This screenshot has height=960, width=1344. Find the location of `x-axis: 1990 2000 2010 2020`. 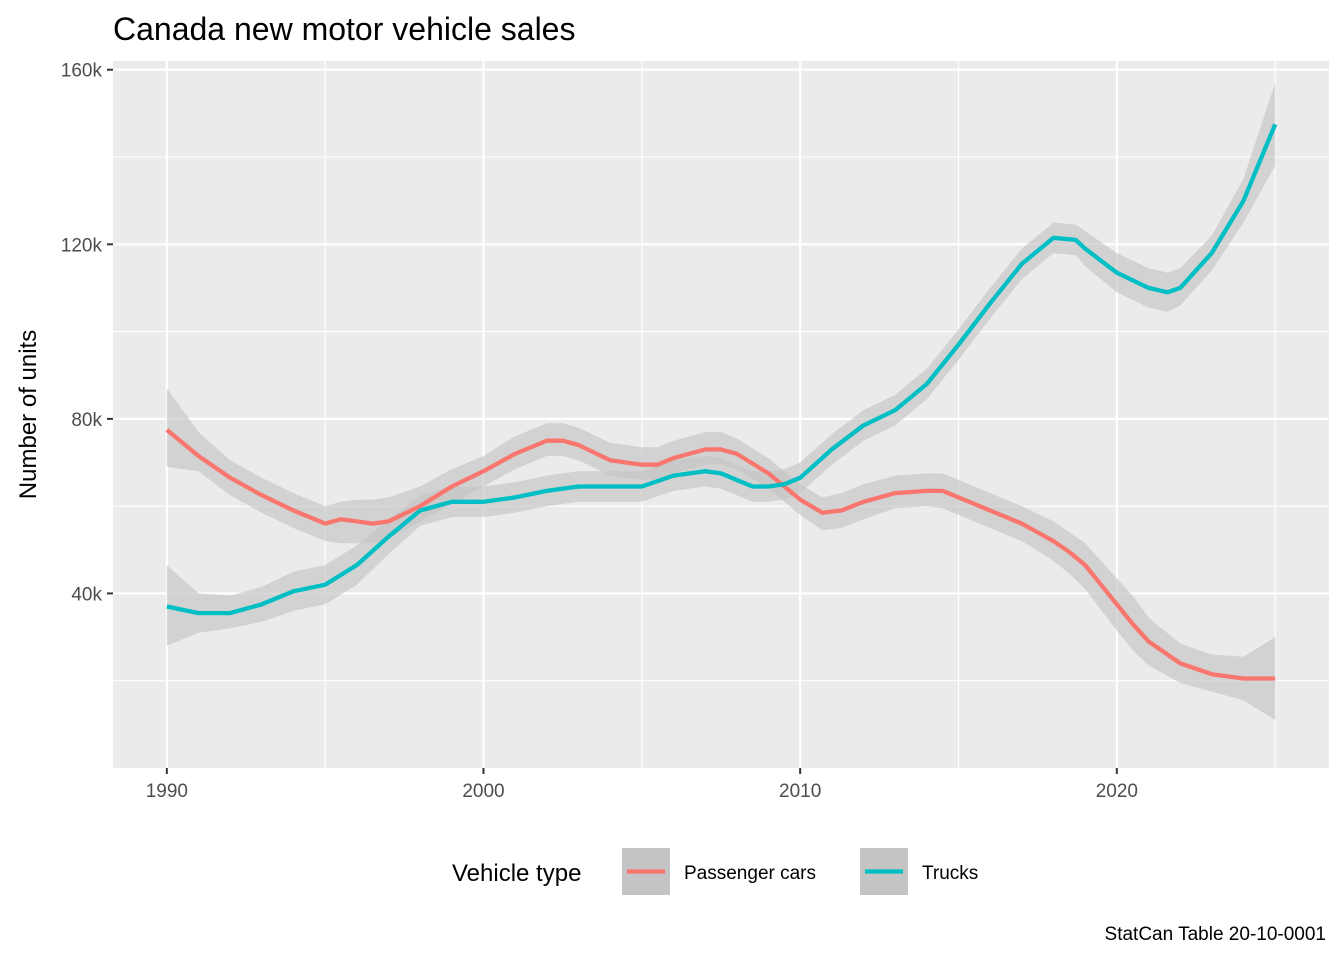

x-axis: 1990 2000 2010 2020 is located at coordinates (642, 785).